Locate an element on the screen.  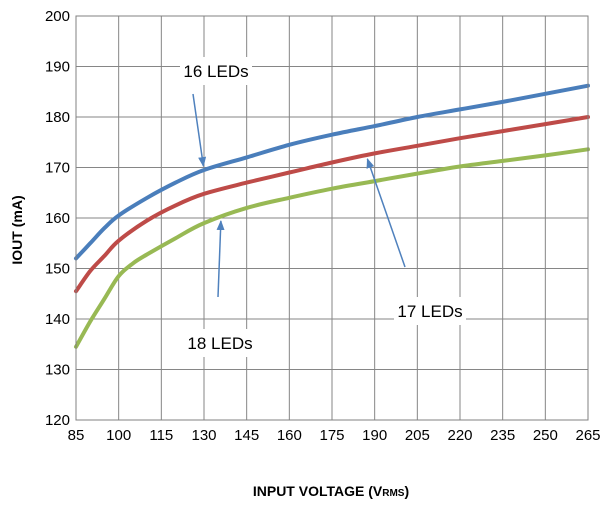
annotation-label-2: 17 LEDs is located at coordinates (429, 311).